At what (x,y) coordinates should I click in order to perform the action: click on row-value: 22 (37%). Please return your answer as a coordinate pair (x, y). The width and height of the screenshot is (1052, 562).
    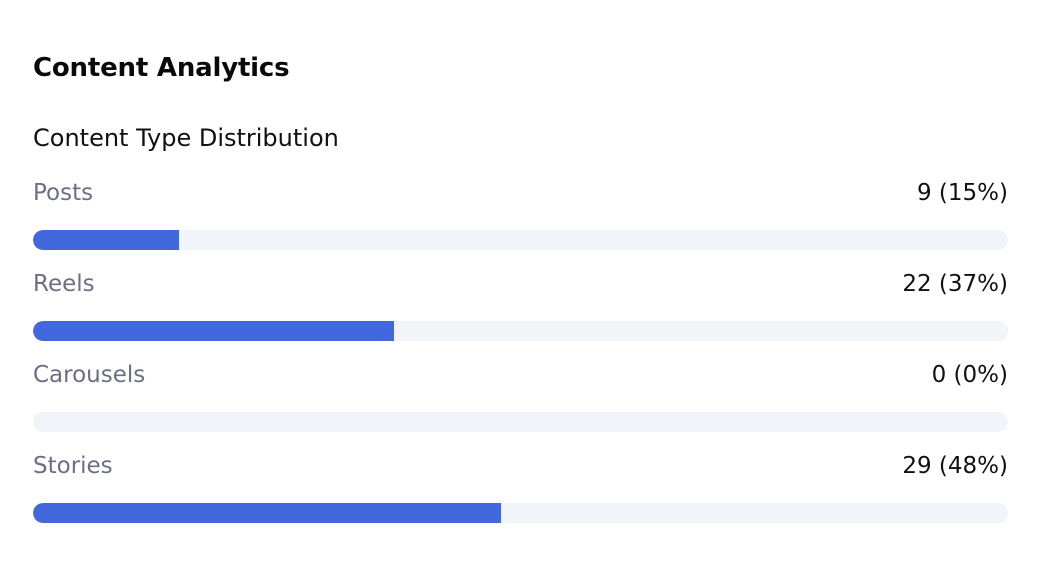
    Looking at the image, I should click on (955, 284).